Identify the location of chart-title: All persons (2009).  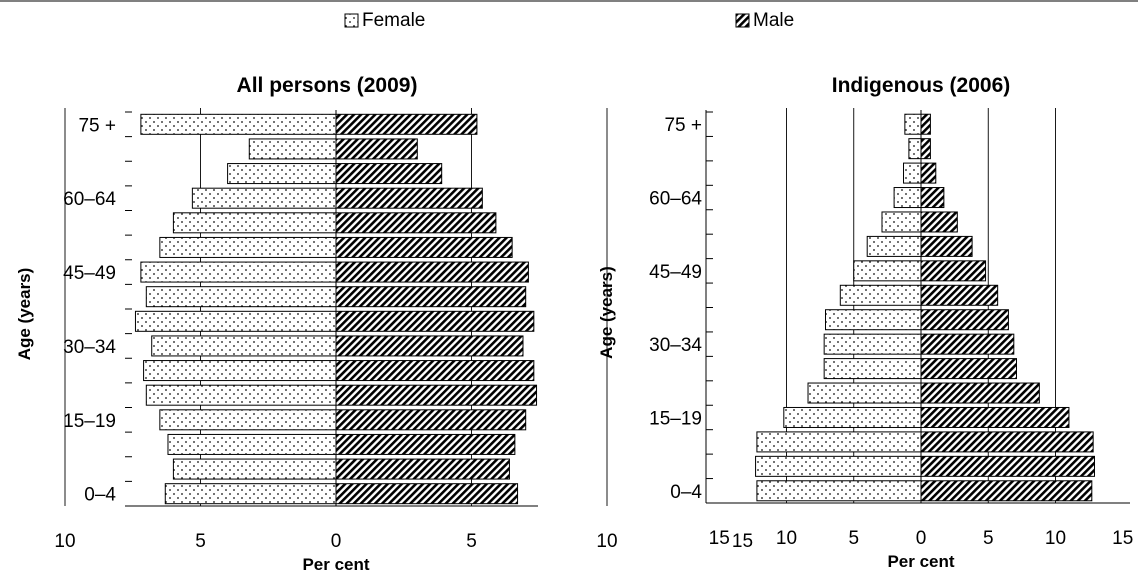
(327, 85).